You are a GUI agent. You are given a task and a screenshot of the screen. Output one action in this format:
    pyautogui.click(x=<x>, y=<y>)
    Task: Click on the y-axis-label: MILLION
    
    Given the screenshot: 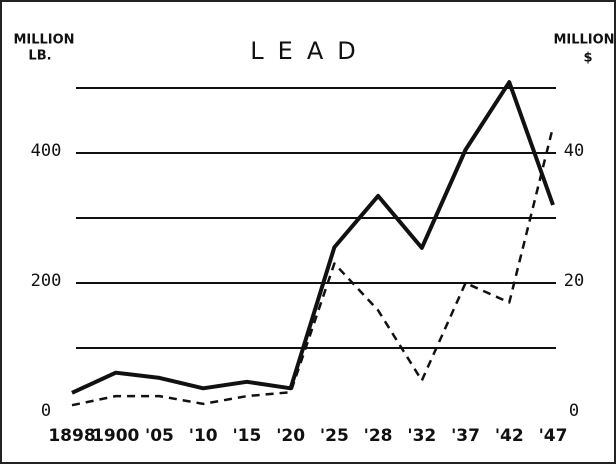 What is the action you would take?
    pyautogui.click(x=43, y=40)
    